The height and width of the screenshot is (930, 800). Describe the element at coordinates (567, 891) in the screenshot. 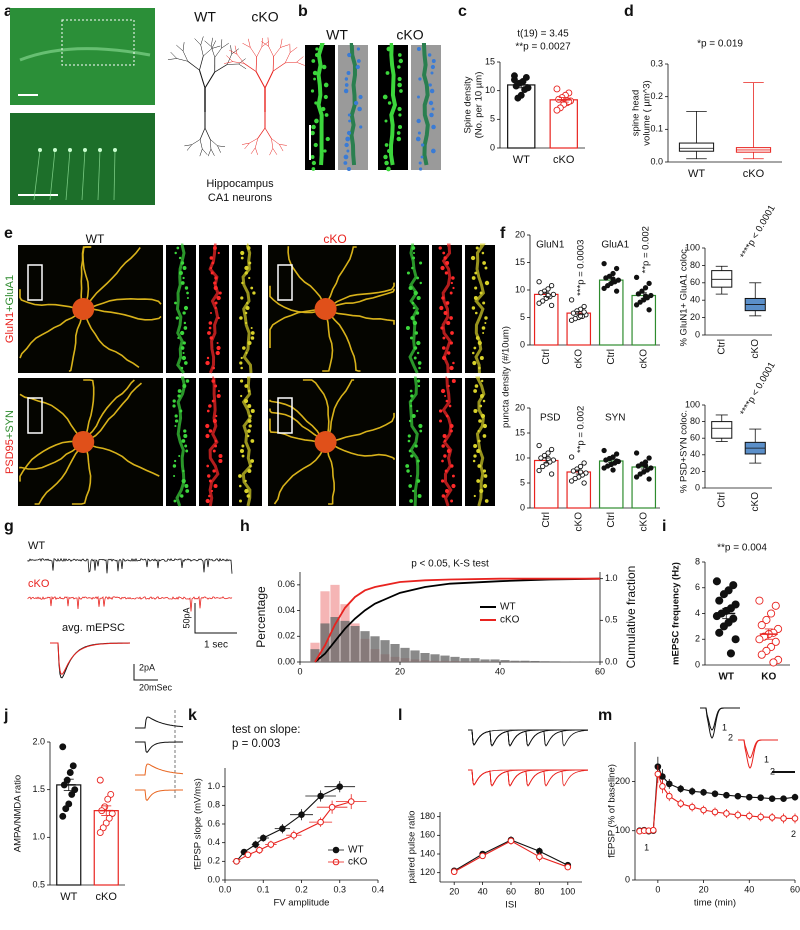

I see `x-tick-label: 100` at that location.